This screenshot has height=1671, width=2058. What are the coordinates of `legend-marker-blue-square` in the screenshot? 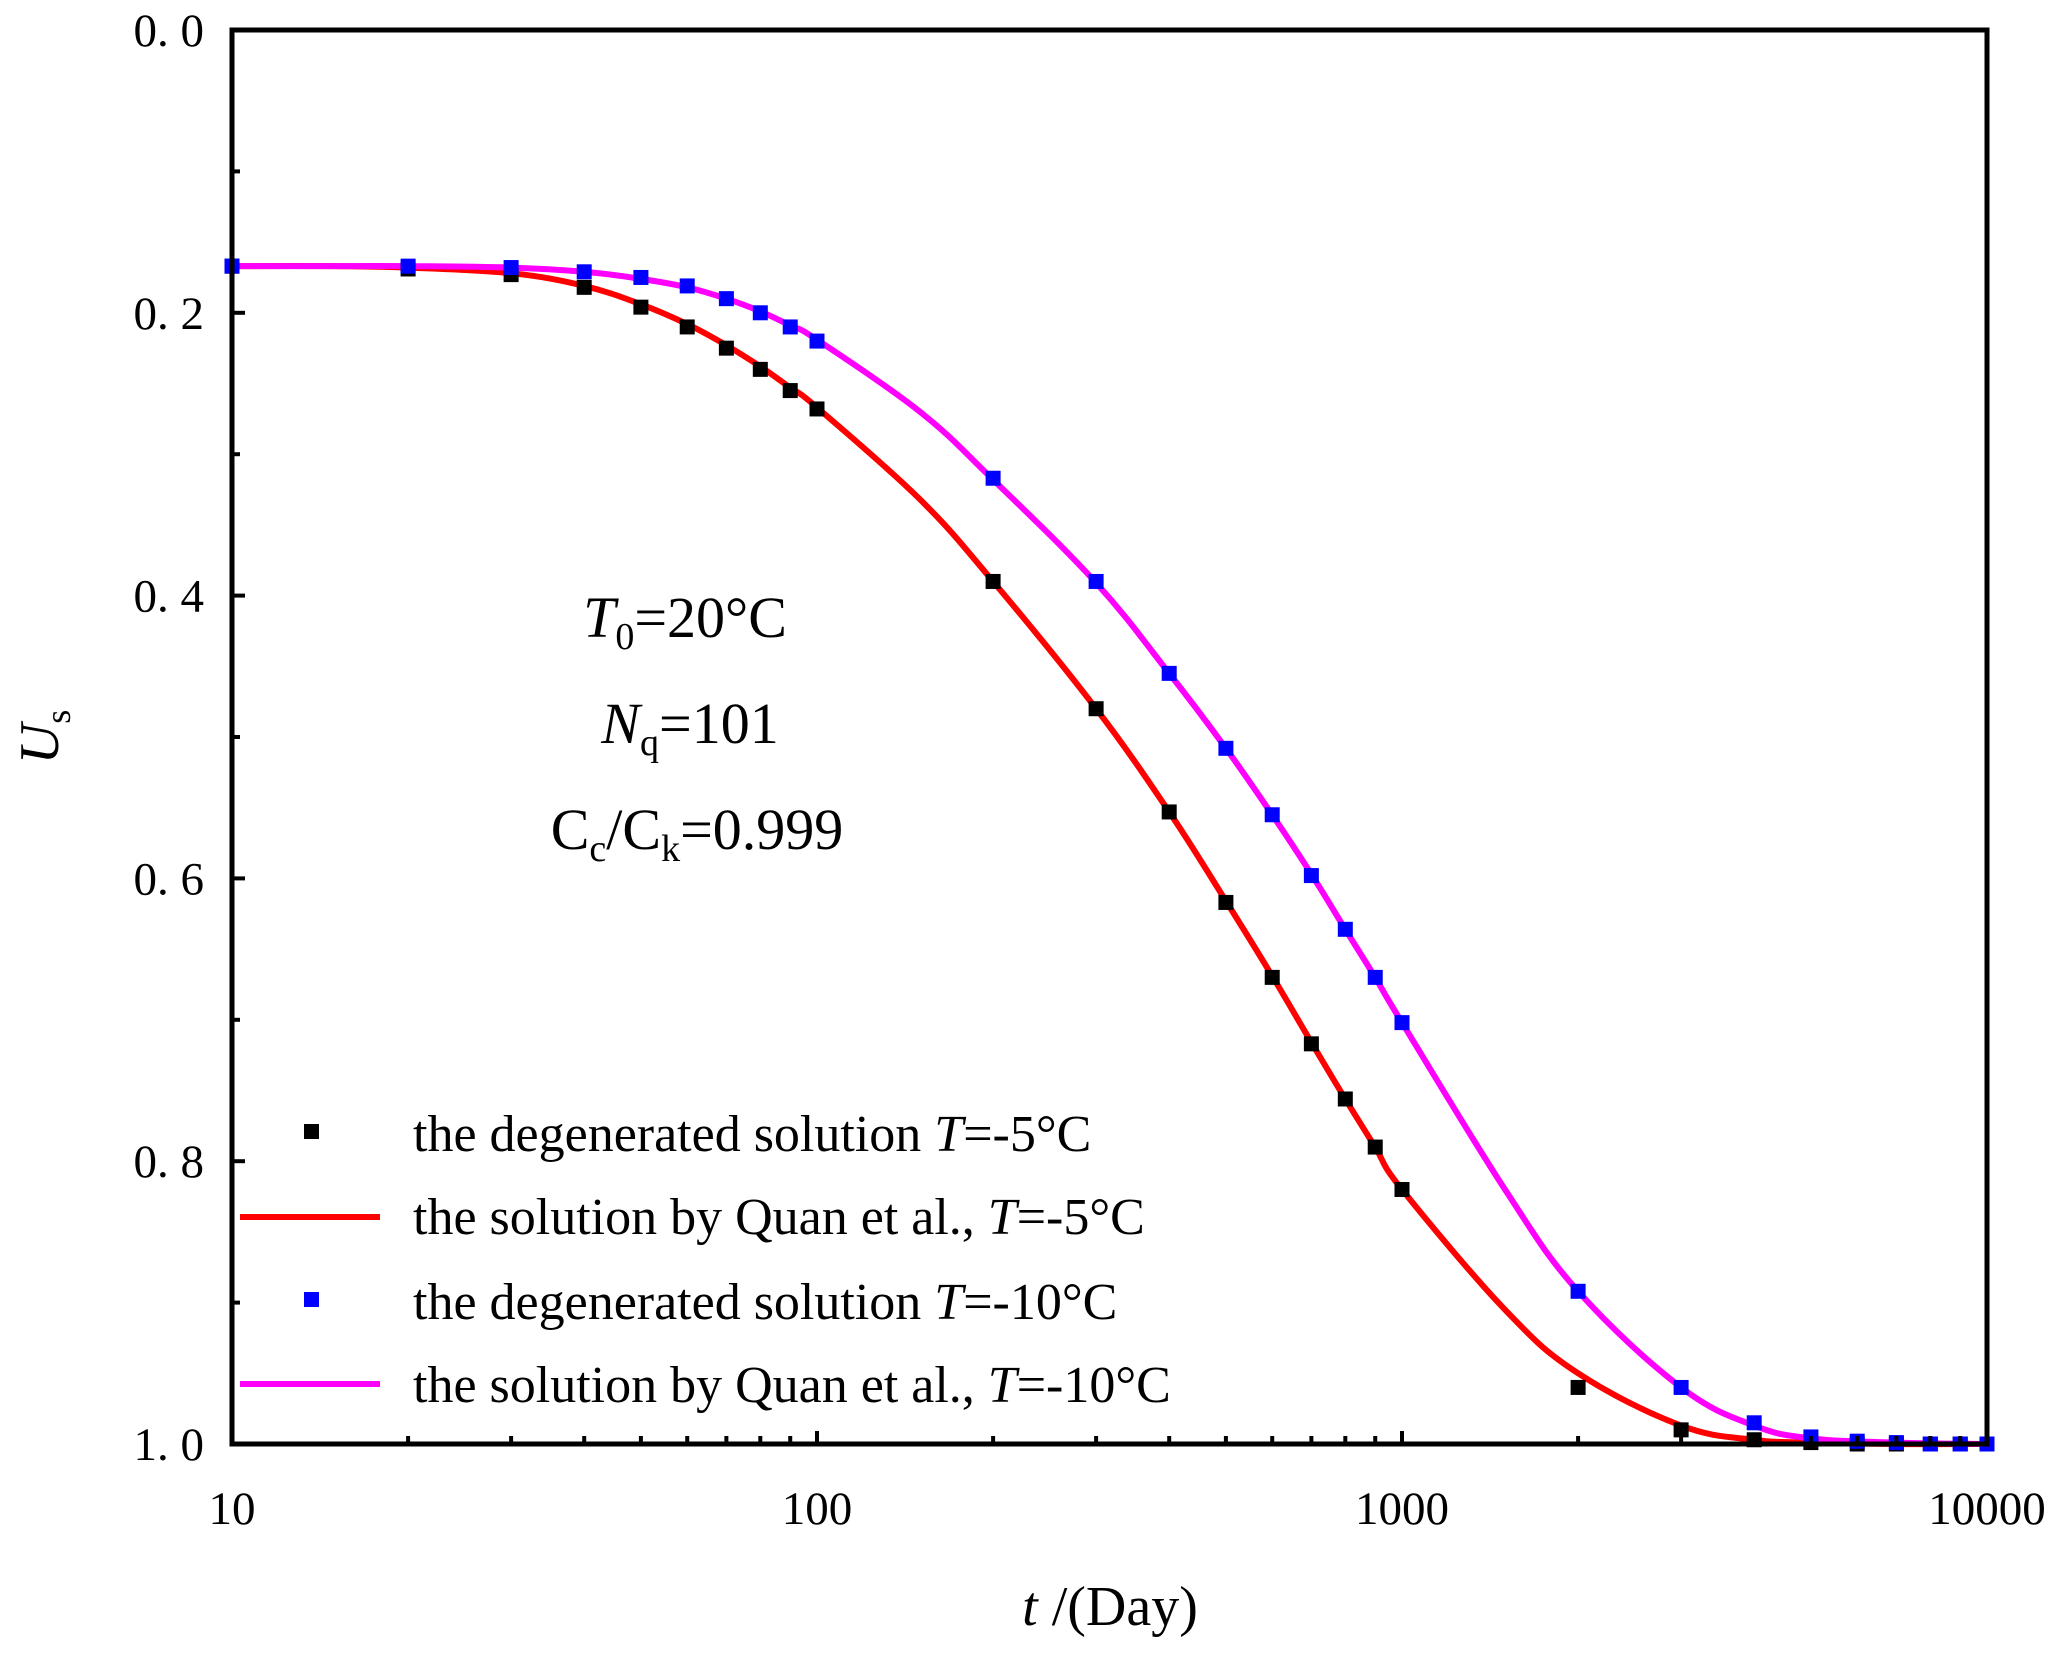 It's located at (311, 1299).